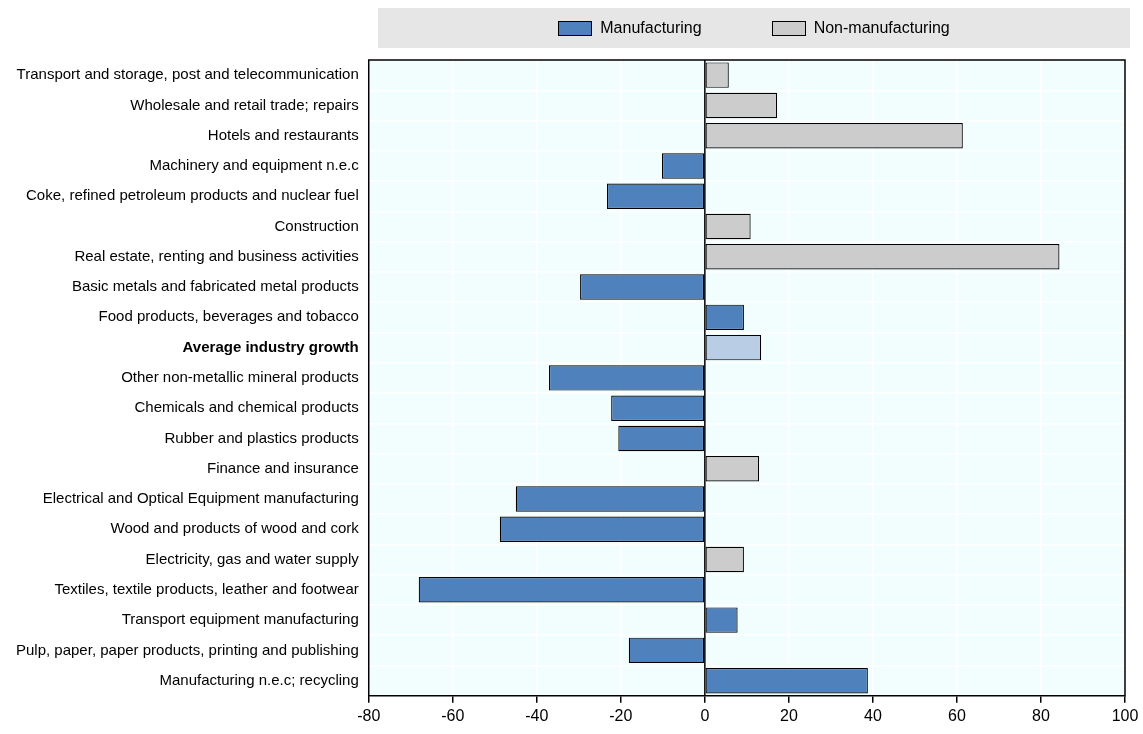  Describe the element at coordinates (873, 715) in the screenshot. I see `x-tick-label: 40` at that location.